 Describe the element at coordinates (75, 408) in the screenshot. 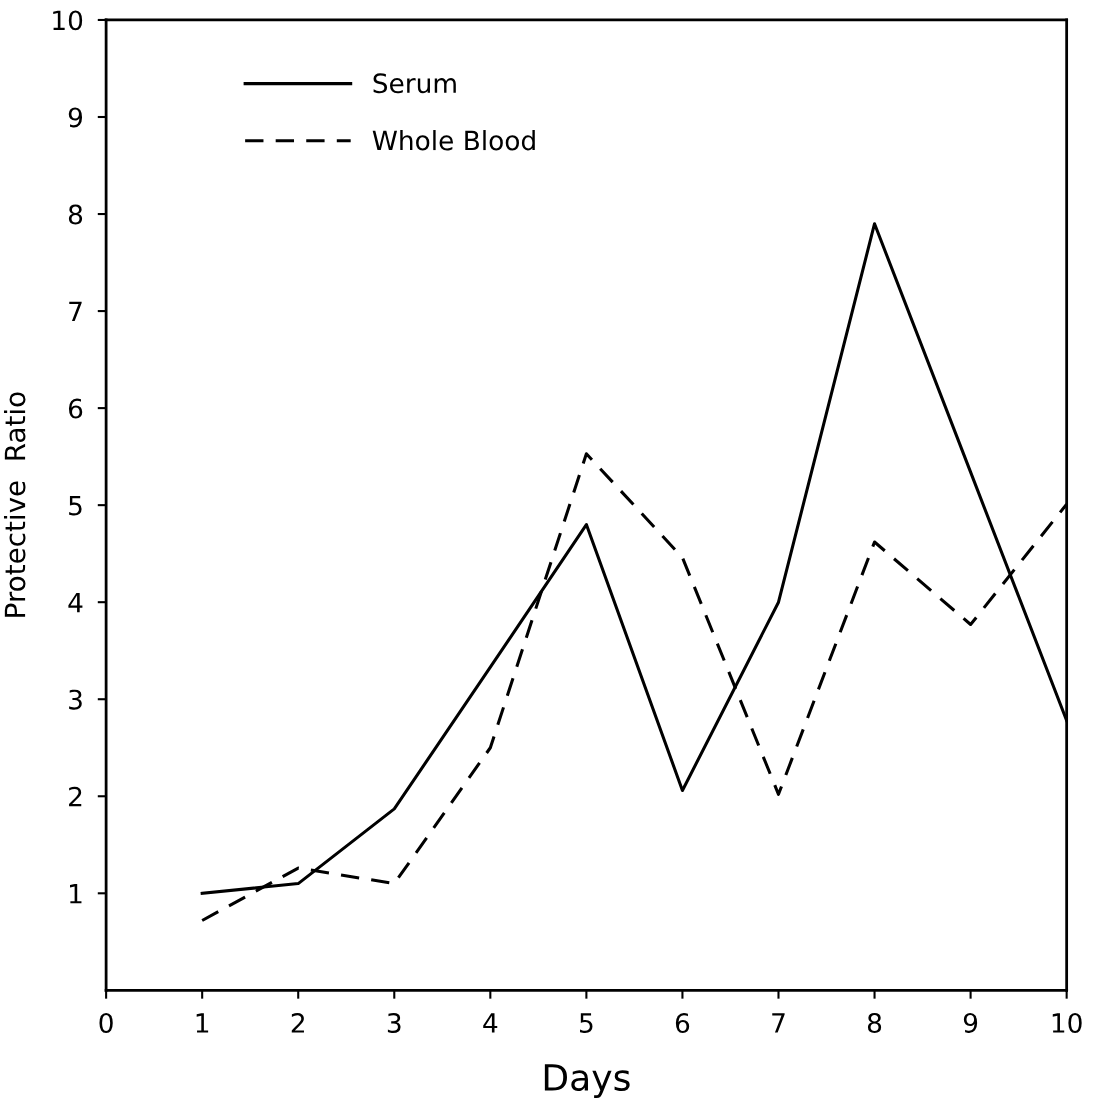

I see `y-tick-label: 6` at that location.